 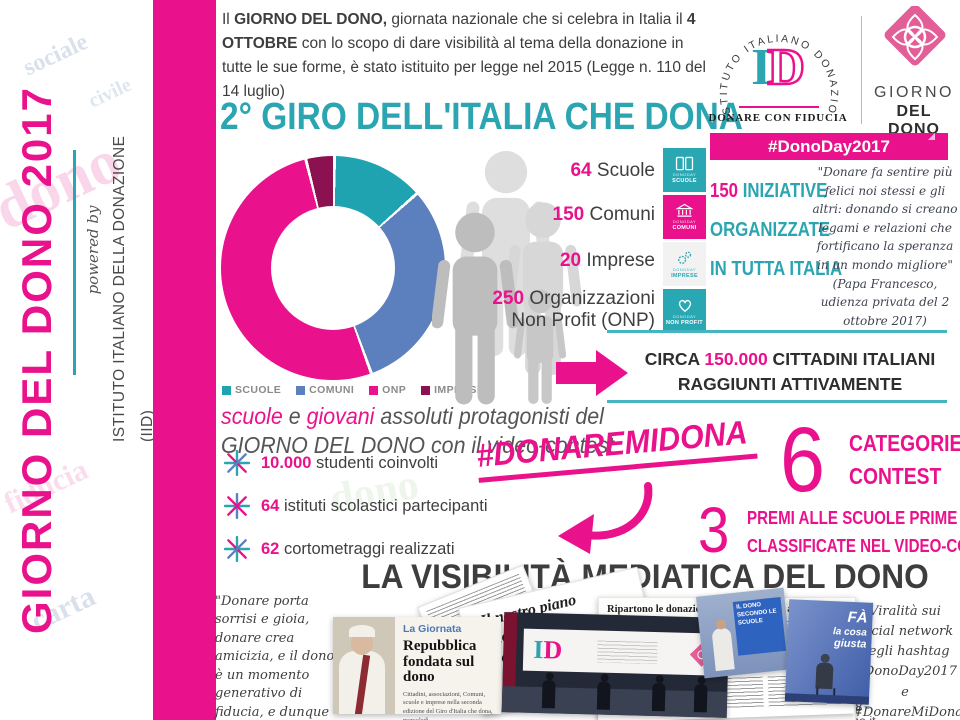 I want to click on badge-donoday-imprese: DONODAY IMPRESE, so click(x=684, y=264).